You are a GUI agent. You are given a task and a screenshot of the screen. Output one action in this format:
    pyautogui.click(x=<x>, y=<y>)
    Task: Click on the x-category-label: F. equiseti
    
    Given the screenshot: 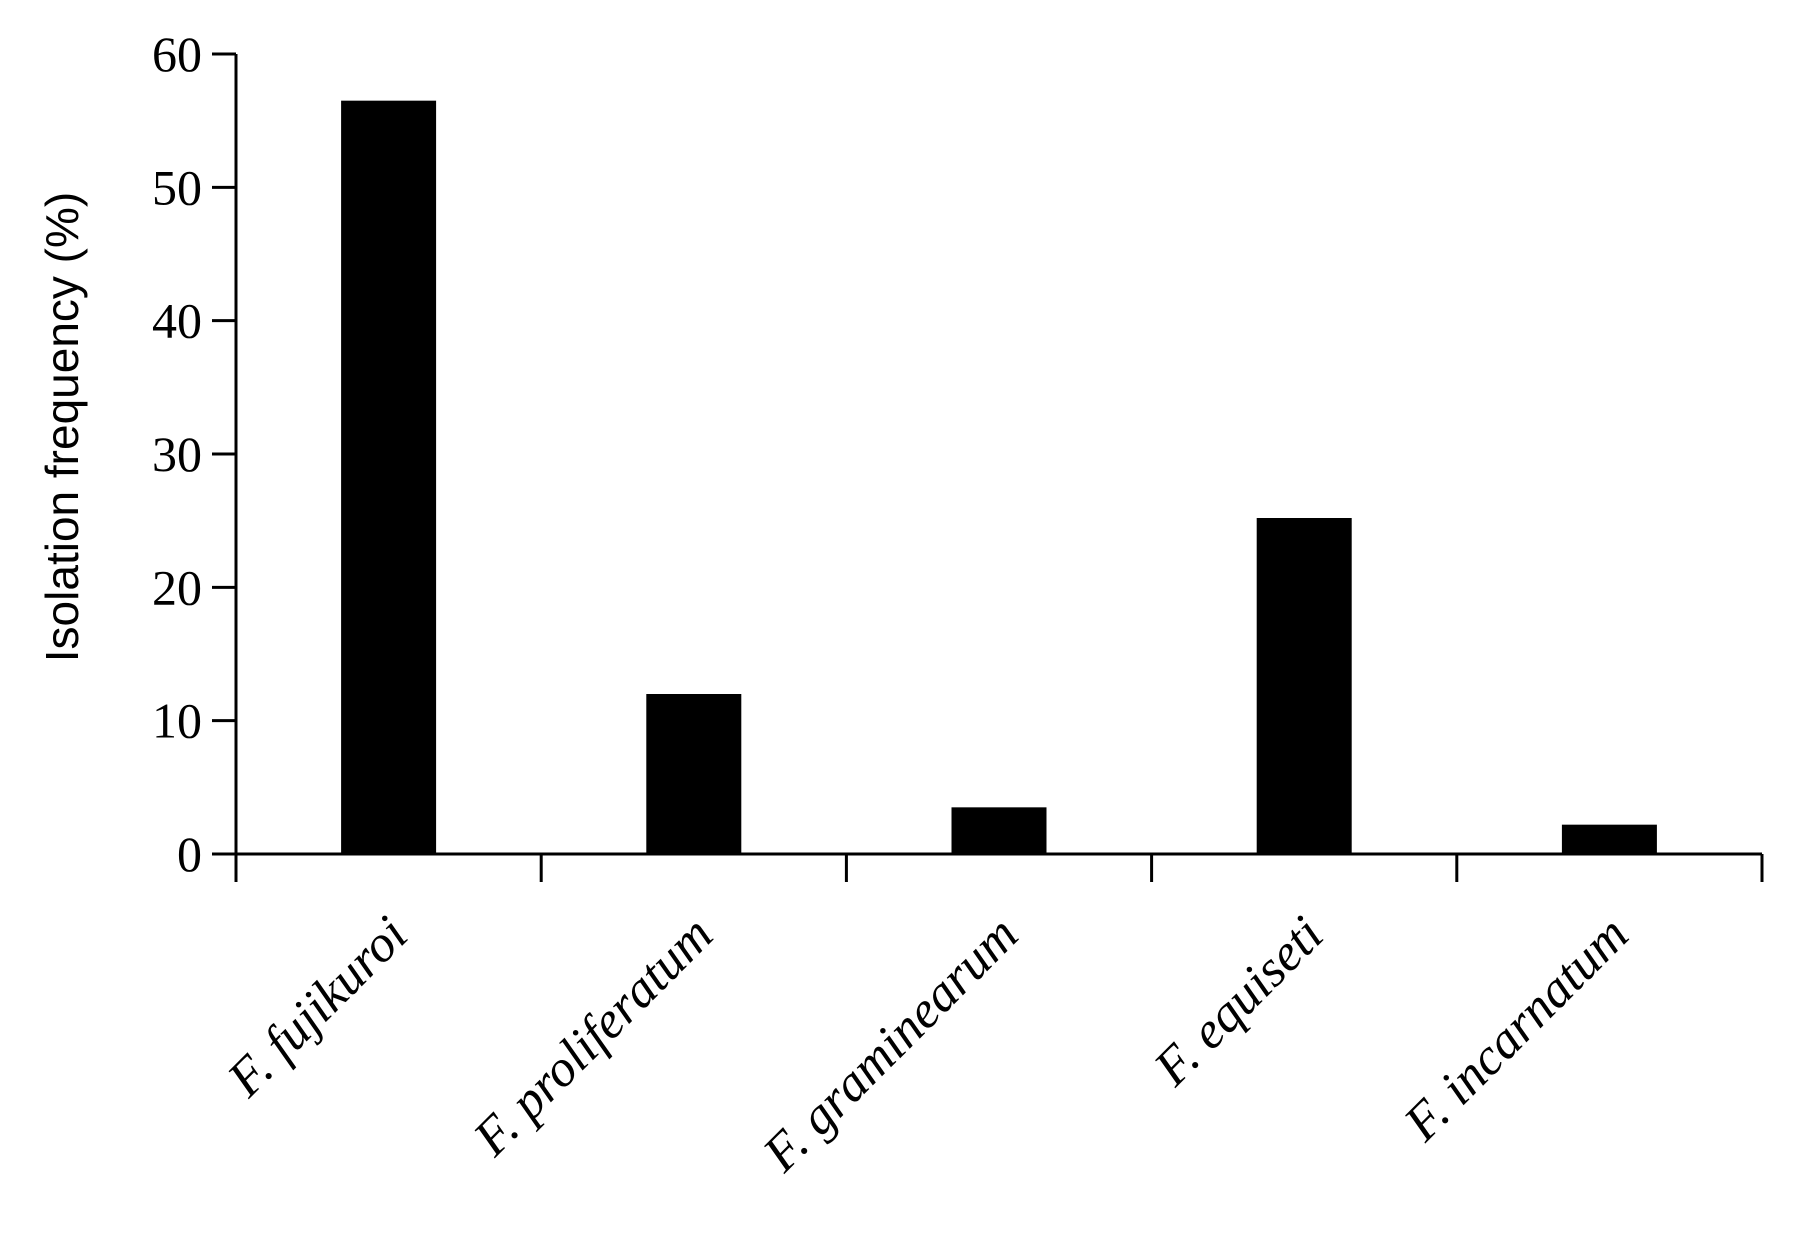 What is the action you would take?
    pyautogui.click(x=1238, y=1001)
    